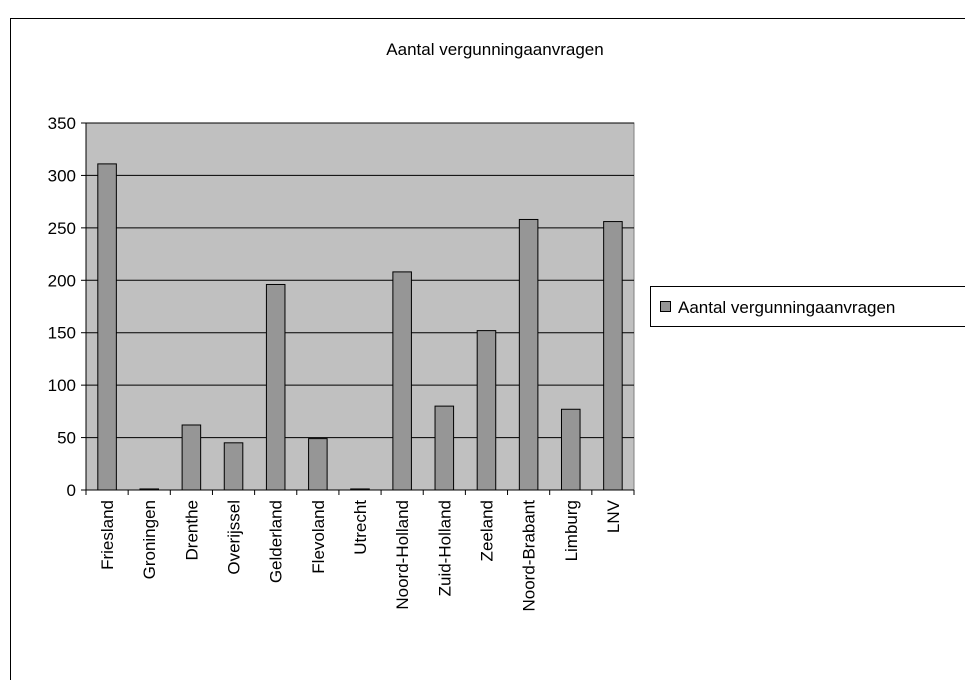  What do you see at coordinates (107, 535) in the screenshot?
I see `x-tick-label: Friesland` at bounding box center [107, 535].